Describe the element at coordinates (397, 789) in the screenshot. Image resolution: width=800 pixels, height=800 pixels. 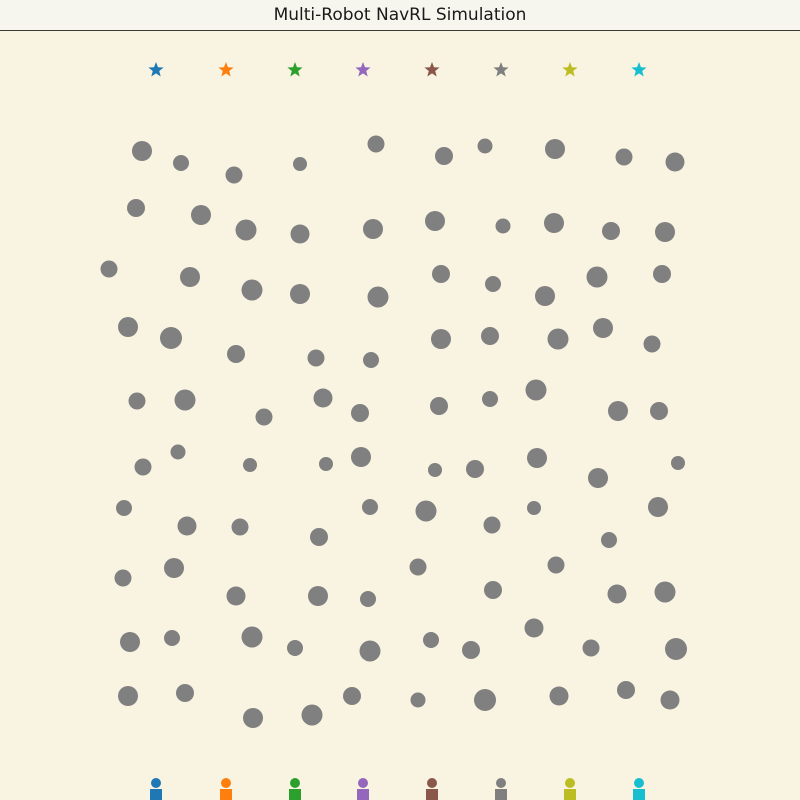
I see `robot-group` at that location.